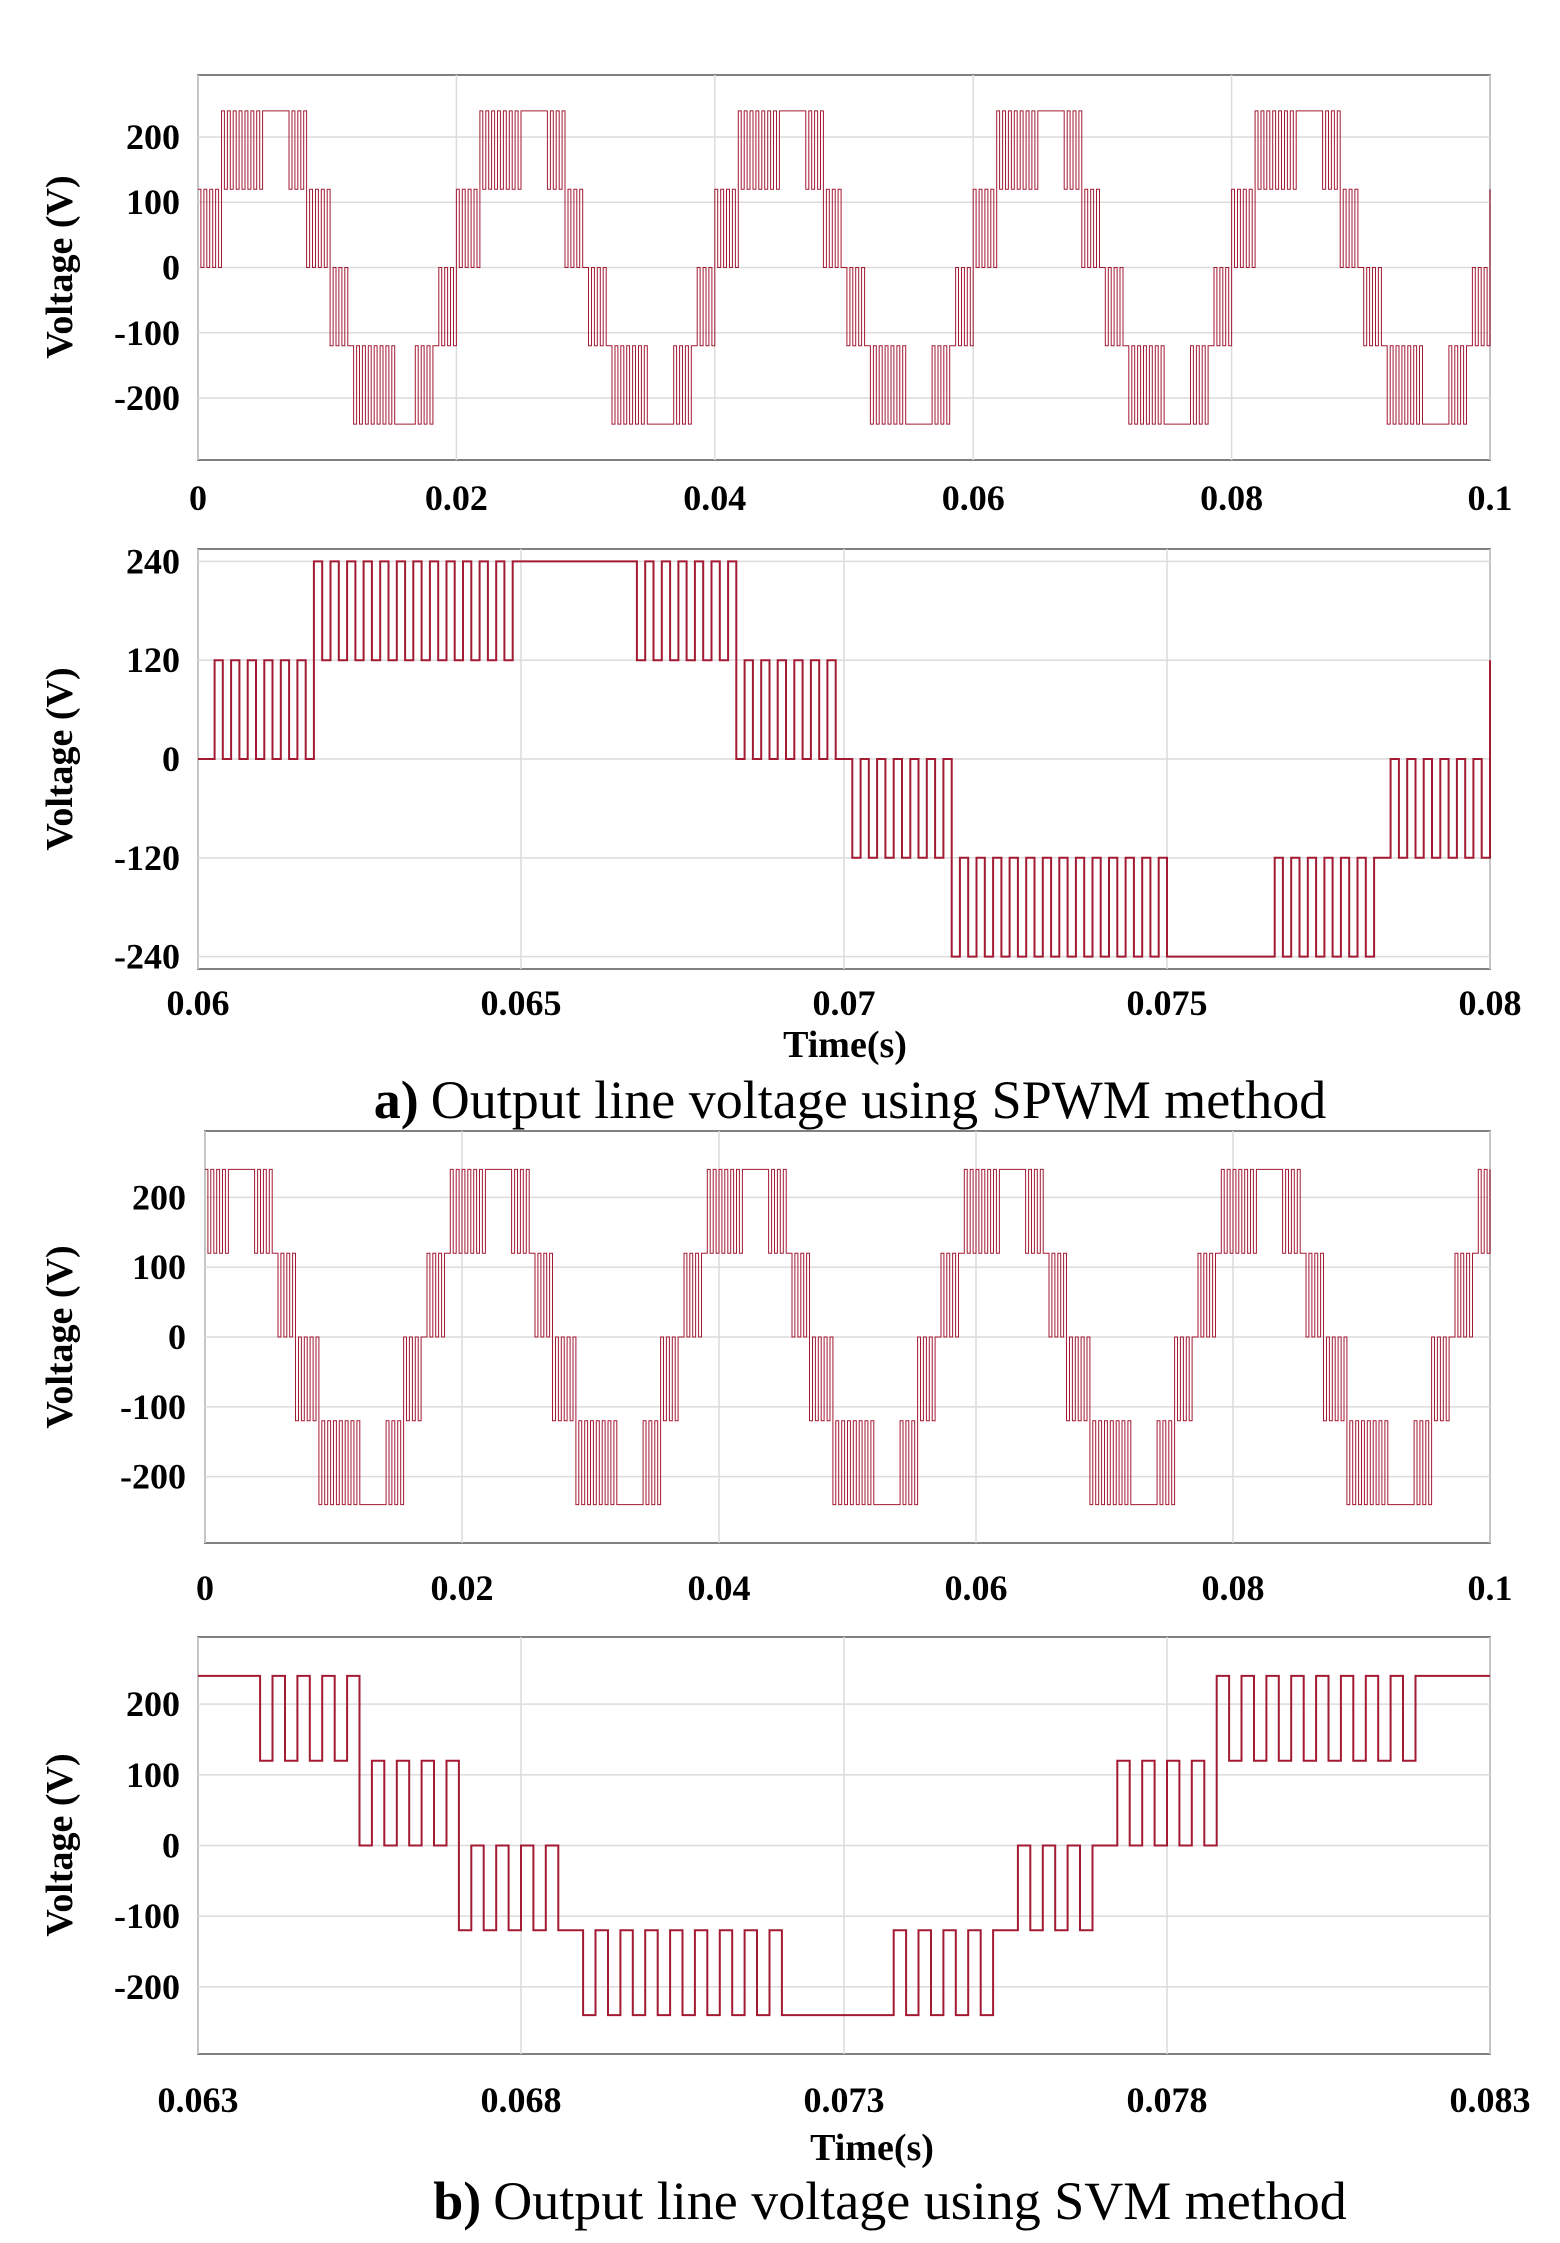  What do you see at coordinates (153, 561) in the screenshot?
I see `y-tick-label: 240` at bounding box center [153, 561].